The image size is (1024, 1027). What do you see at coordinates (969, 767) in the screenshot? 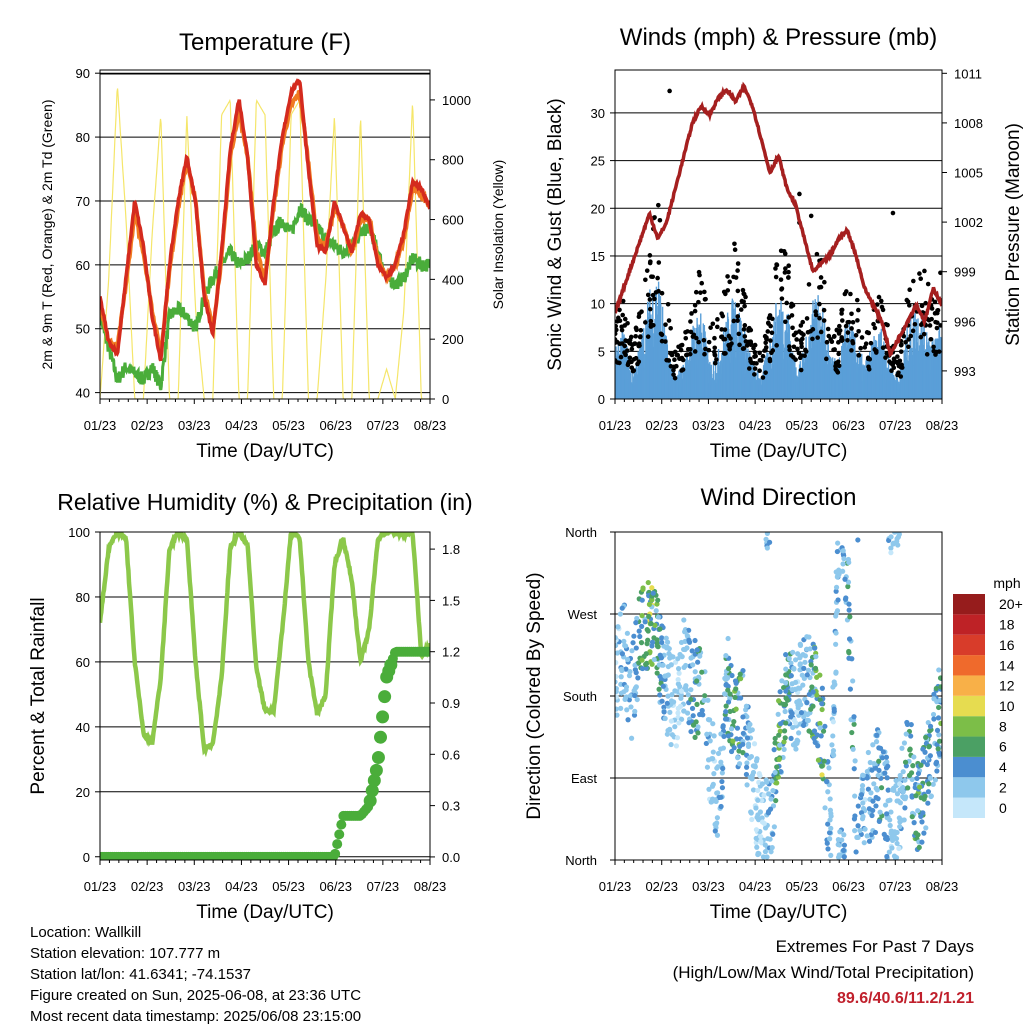
I see `colorbar-swatch` at bounding box center [969, 767].